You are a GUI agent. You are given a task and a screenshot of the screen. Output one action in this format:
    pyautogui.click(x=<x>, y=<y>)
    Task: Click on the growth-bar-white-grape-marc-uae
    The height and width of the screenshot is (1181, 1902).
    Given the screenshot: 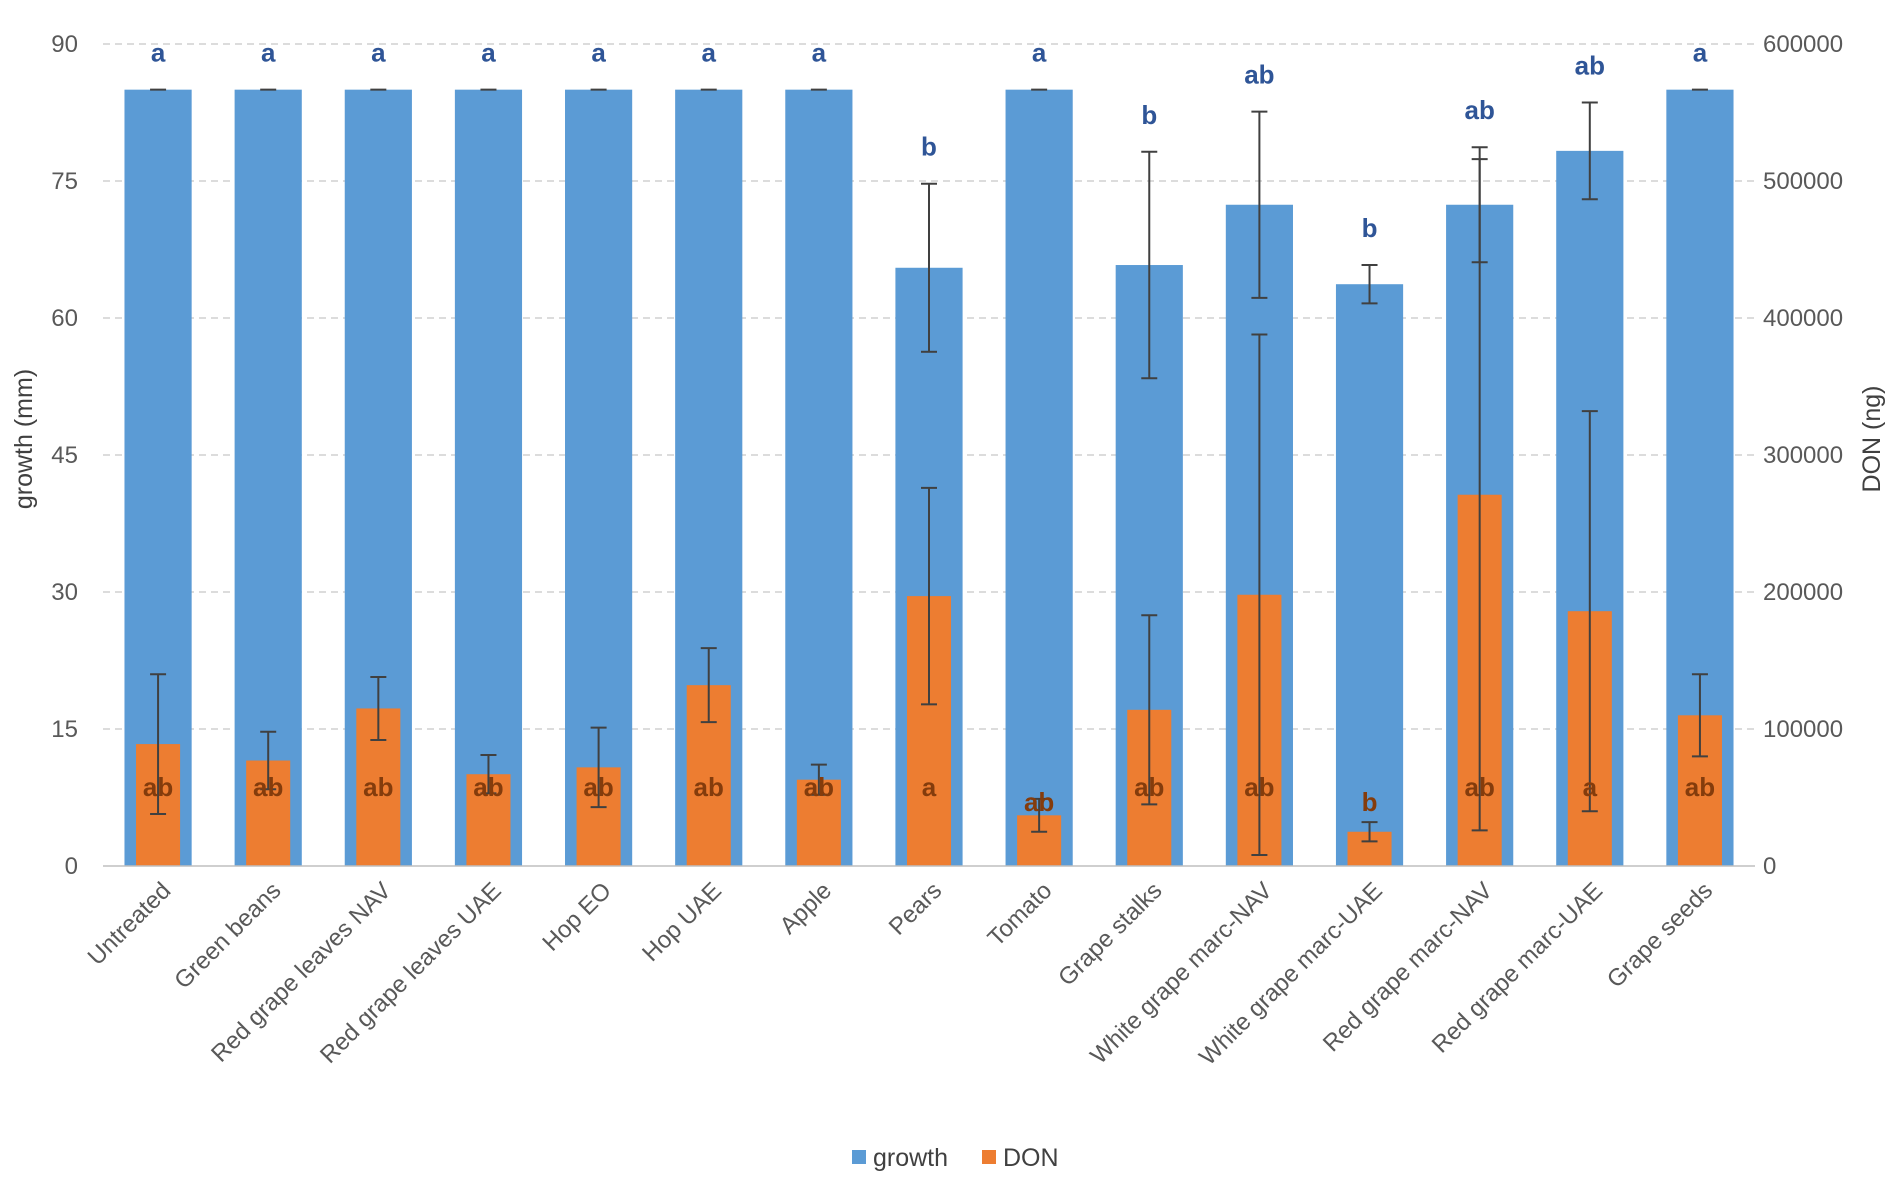 What is the action you would take?
    pyautogui.click(x=1369, y=575)
    